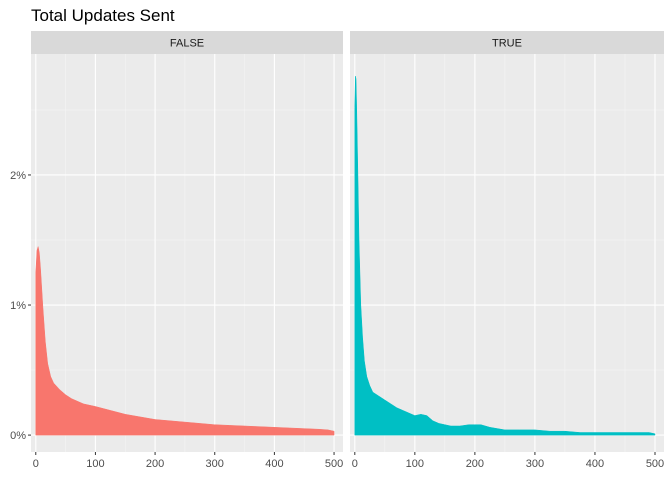 The height and width of the screenshot is (485, 672). What do you see at coordinates (215, 464) in the screenshot?
I see `x-tick-label-false: 300` at bounding box center [215, 464].